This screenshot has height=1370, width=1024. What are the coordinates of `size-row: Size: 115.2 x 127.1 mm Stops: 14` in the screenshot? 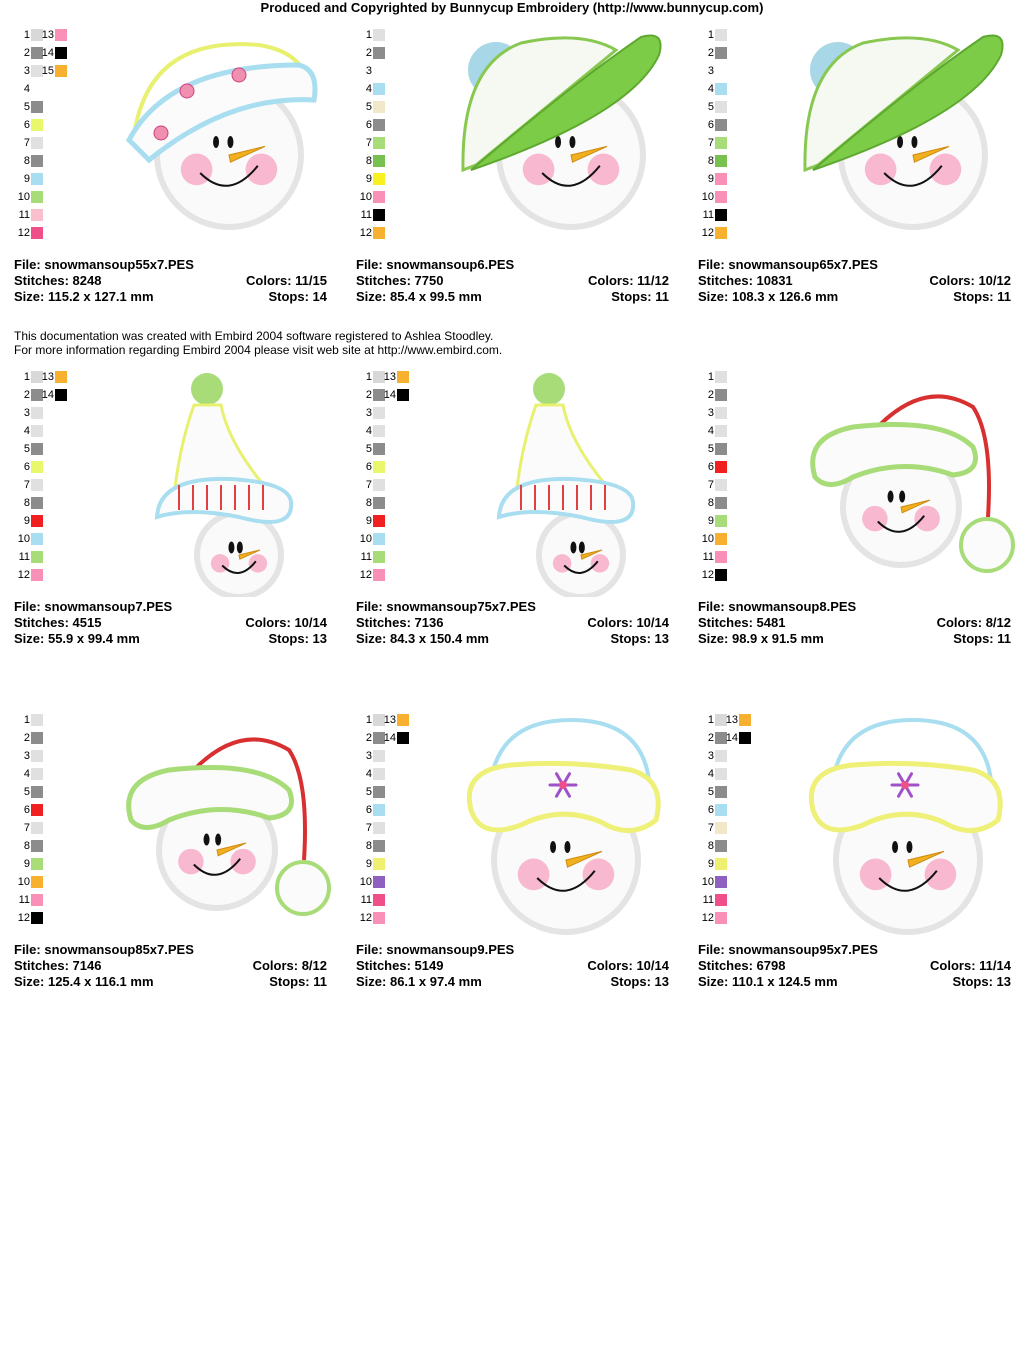 It's located at (170, 297).